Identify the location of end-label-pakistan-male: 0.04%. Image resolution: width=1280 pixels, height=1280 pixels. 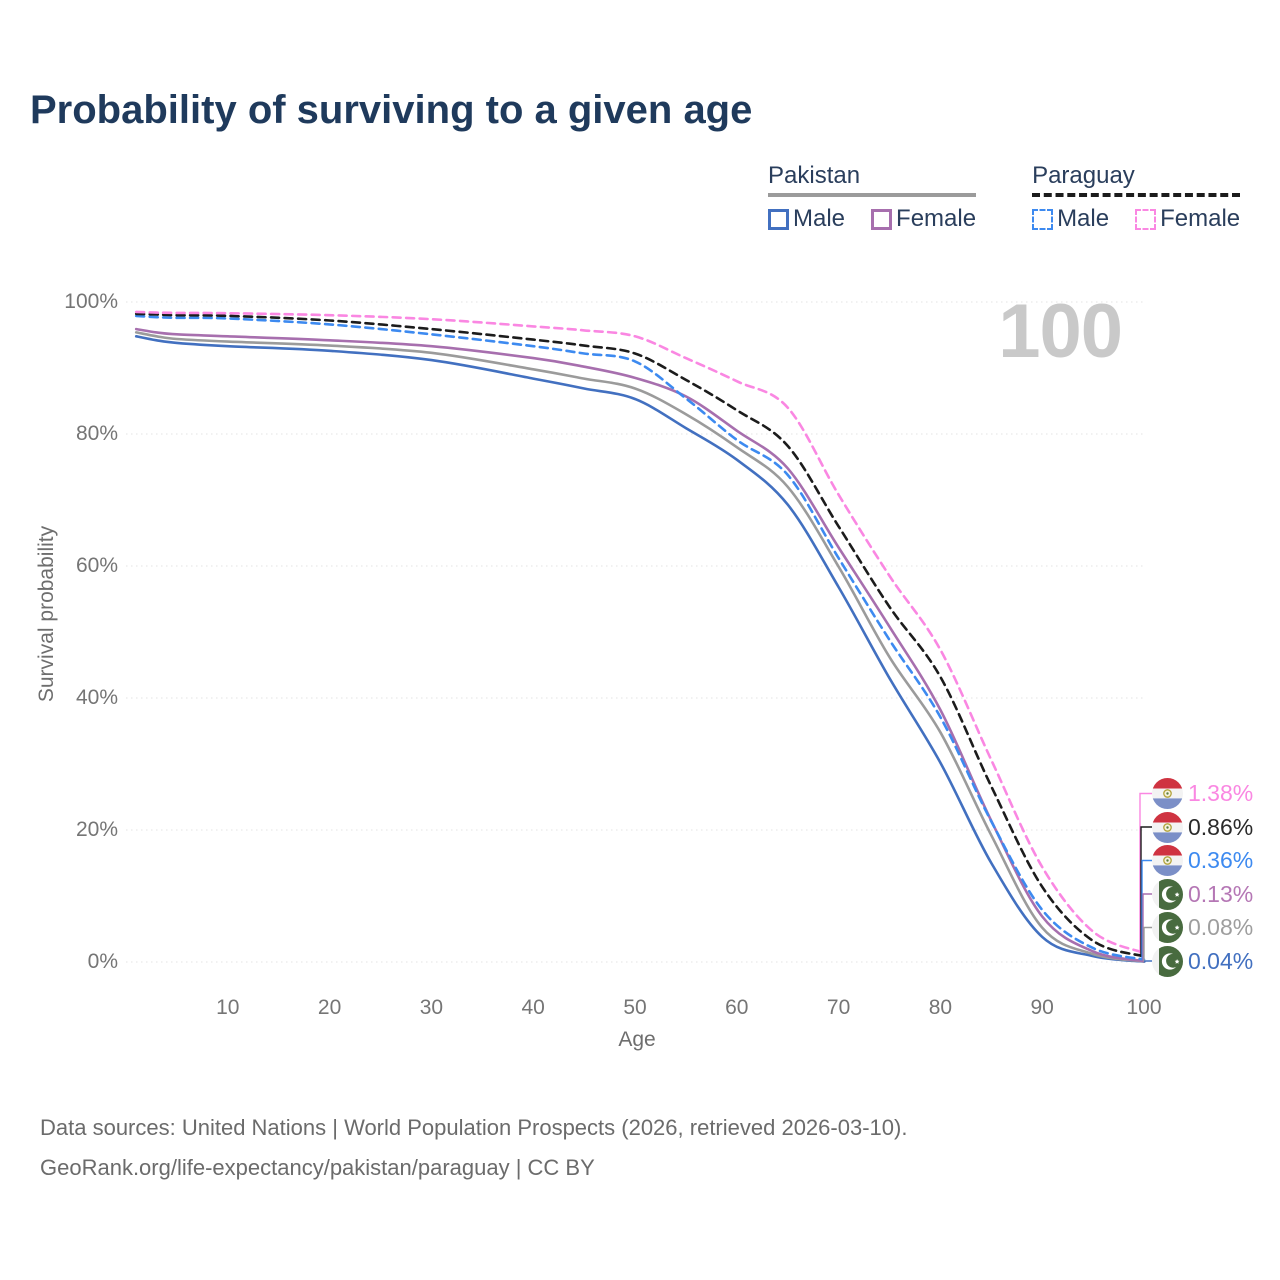
(1202, 961).